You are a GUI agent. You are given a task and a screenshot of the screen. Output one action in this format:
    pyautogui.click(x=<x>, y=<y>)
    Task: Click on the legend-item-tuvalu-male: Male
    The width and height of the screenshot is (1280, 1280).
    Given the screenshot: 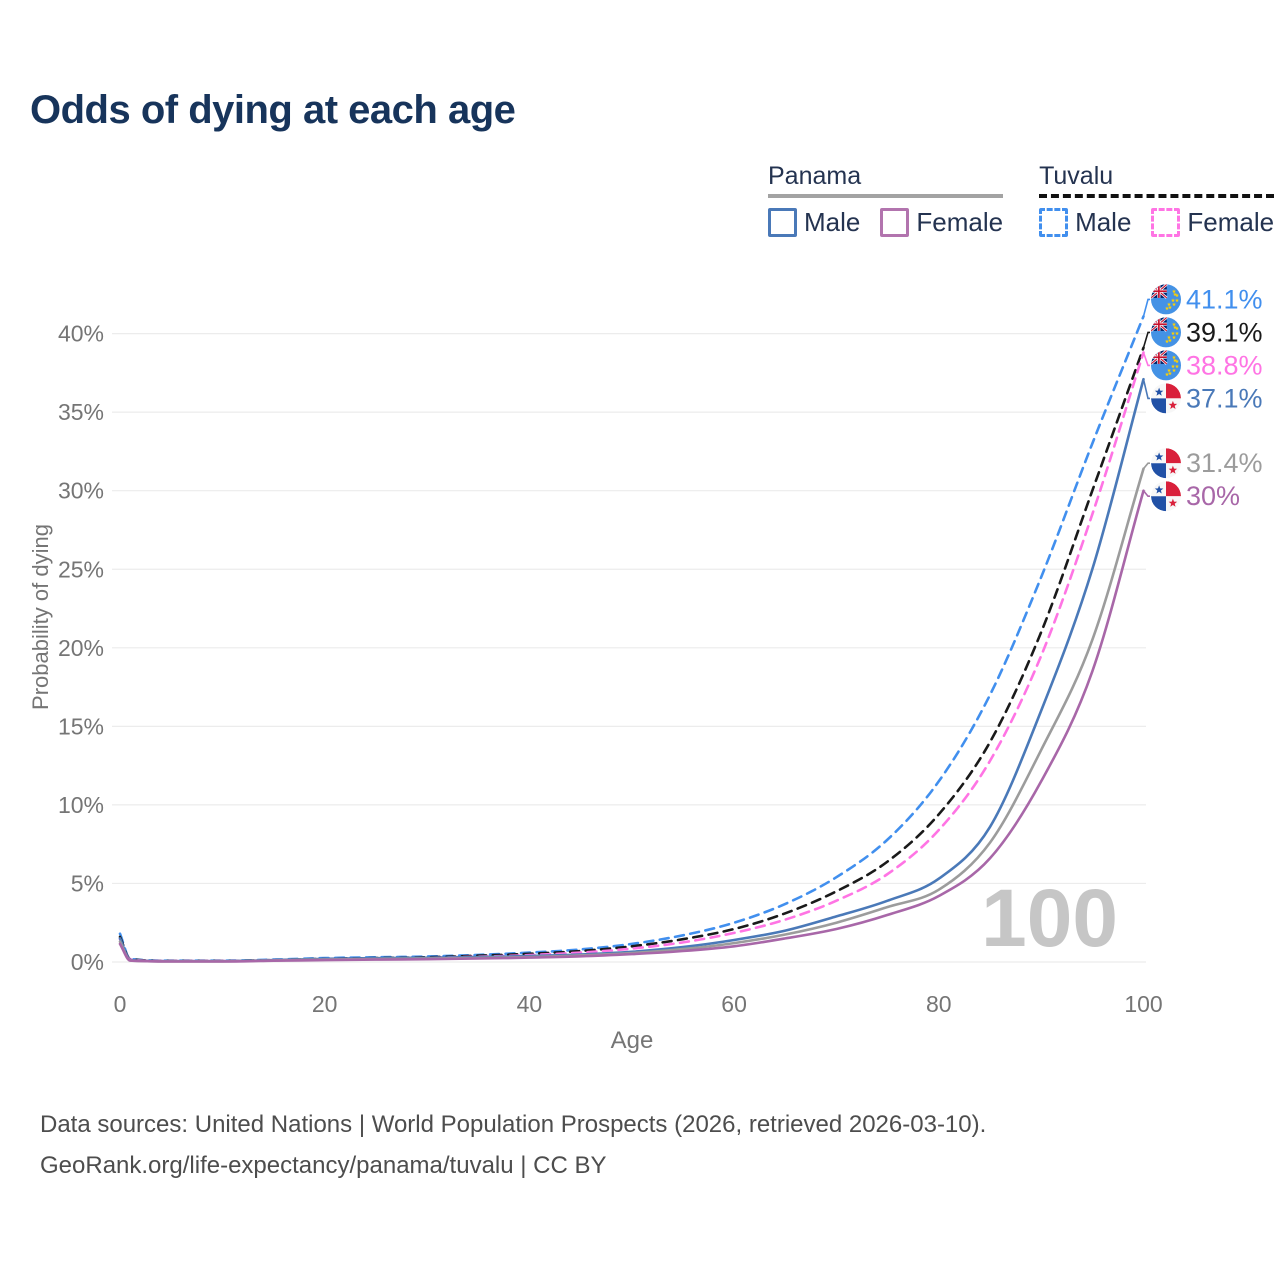 What is the action you would take?
    pyautogui.click(x=1085, y=222)
    